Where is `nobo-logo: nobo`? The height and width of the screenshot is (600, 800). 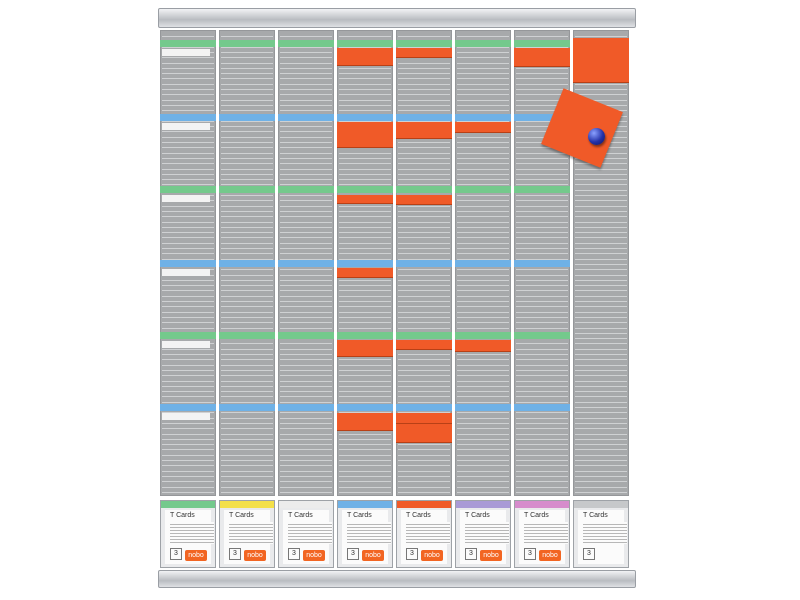 nobo-logo: nobo is located at coordinates (373, 555).